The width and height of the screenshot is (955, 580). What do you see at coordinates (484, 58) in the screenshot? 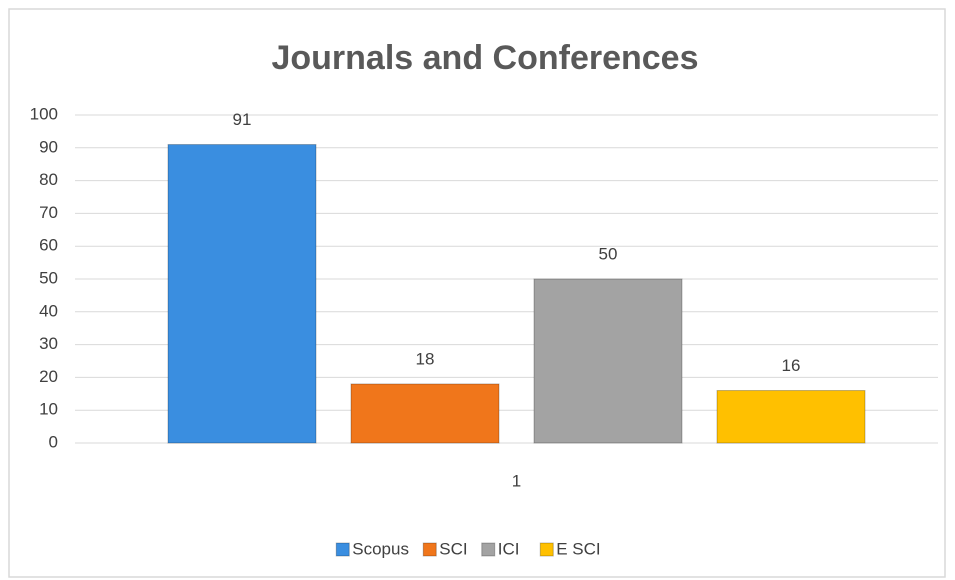
I see `chart-title: Journals and Conferences` at bounding box center [484, 58].